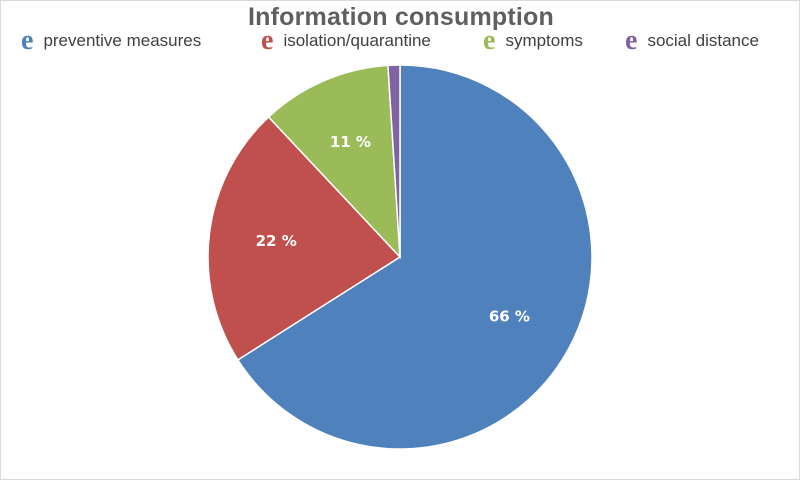 This screenshot has height=480, width=800. I want to click on legend-item-isolation-quarantine: e isolation/quarantine, so click(346, 41).